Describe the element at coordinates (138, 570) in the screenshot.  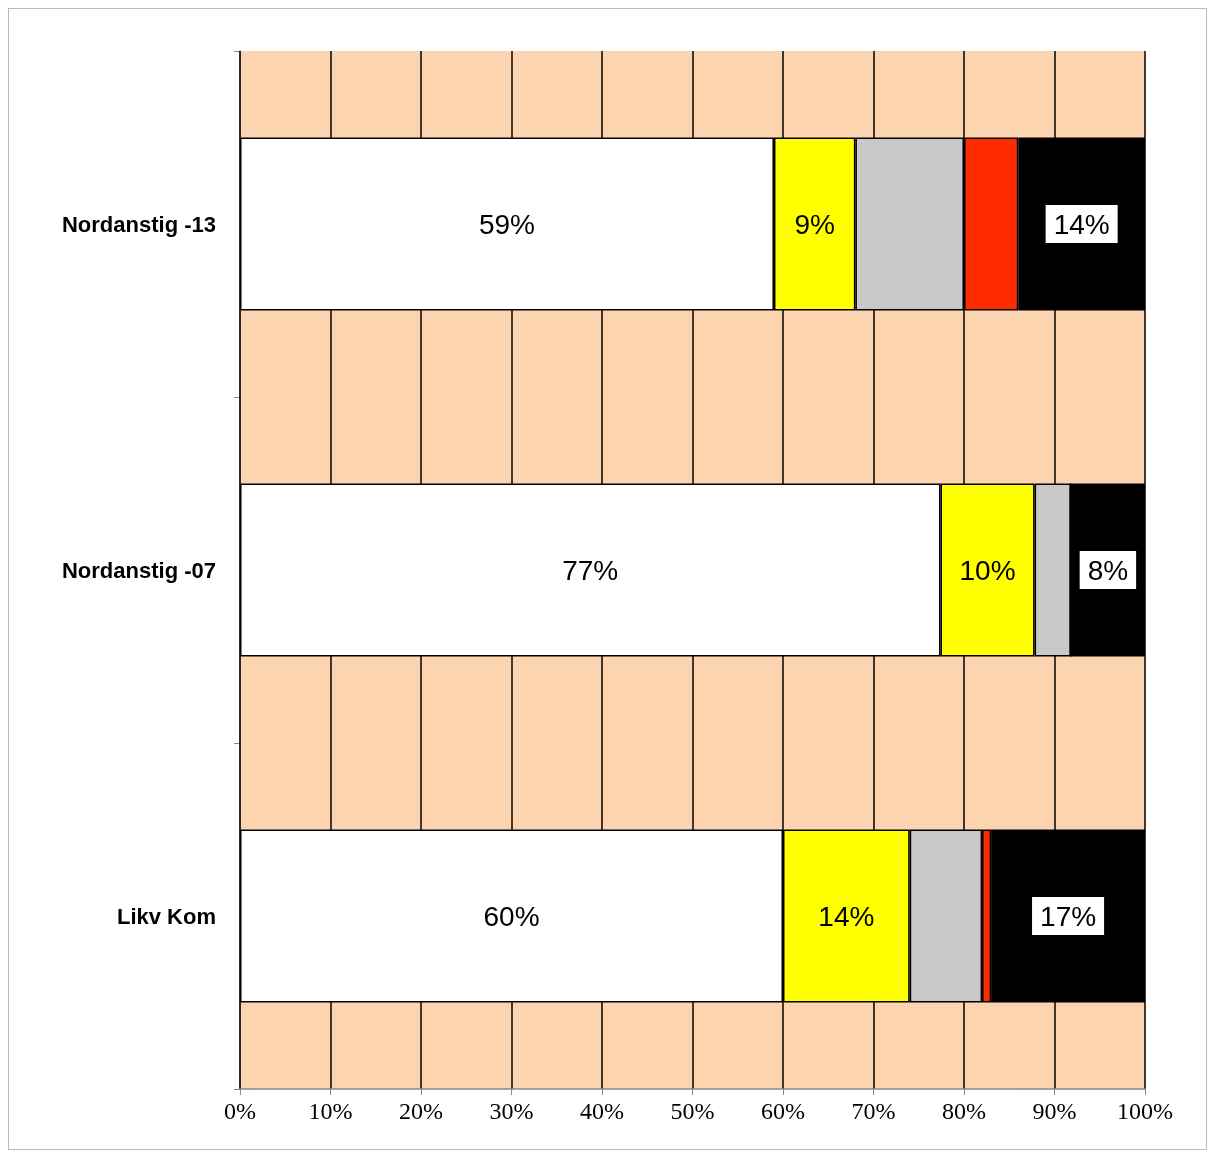
I see `y-tick-label: Nordanstig -07` at that location.